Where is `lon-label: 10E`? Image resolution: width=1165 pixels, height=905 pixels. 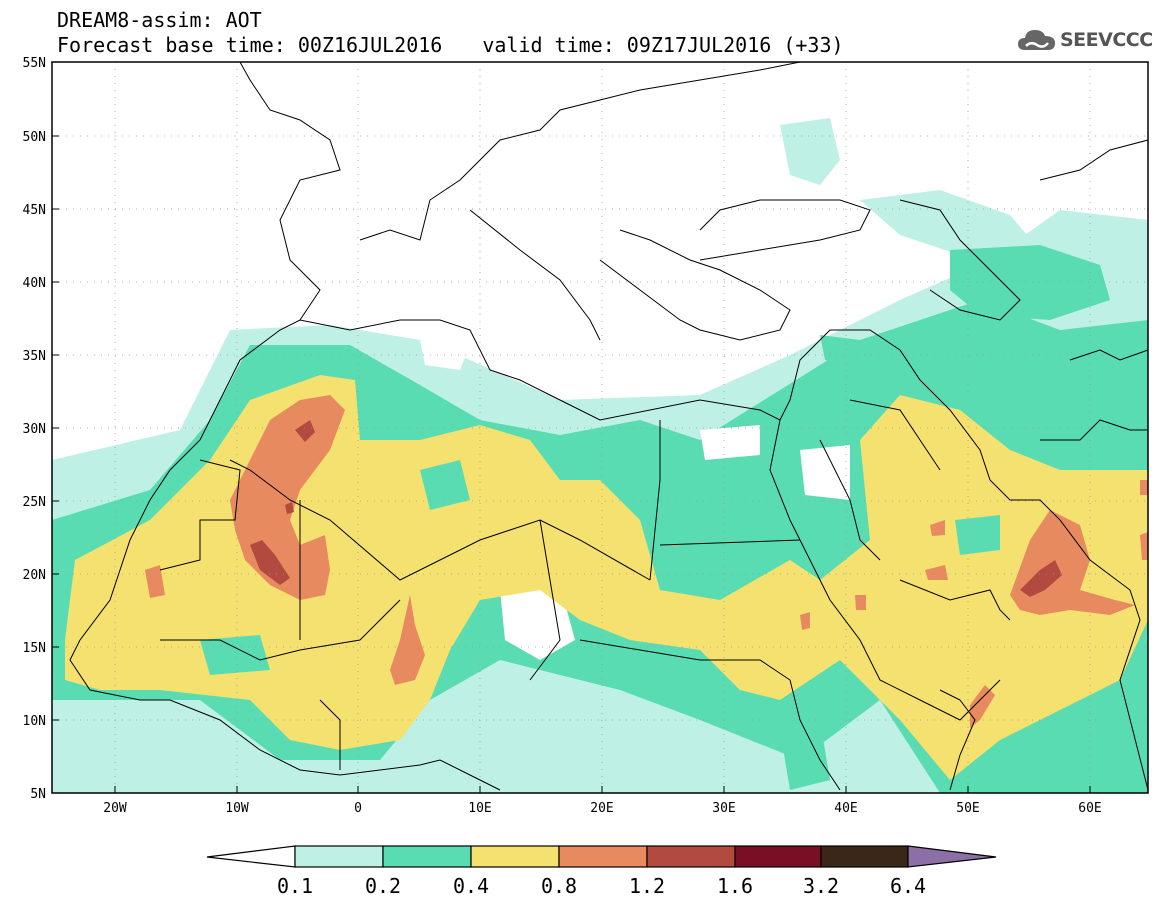
lon-label: 10E is located at coordinates (479, 808).